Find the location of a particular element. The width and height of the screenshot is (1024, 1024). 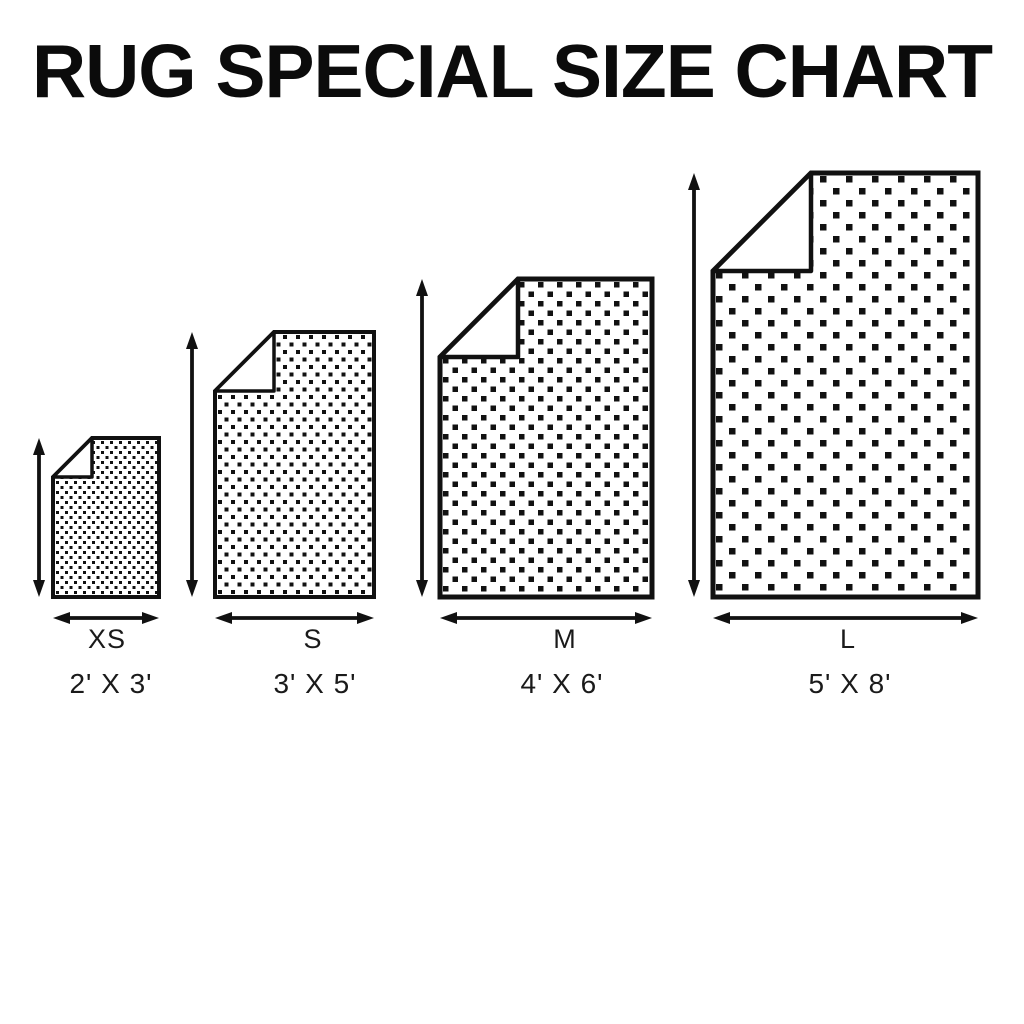

rug-xs is located at coordinates (97, 530).